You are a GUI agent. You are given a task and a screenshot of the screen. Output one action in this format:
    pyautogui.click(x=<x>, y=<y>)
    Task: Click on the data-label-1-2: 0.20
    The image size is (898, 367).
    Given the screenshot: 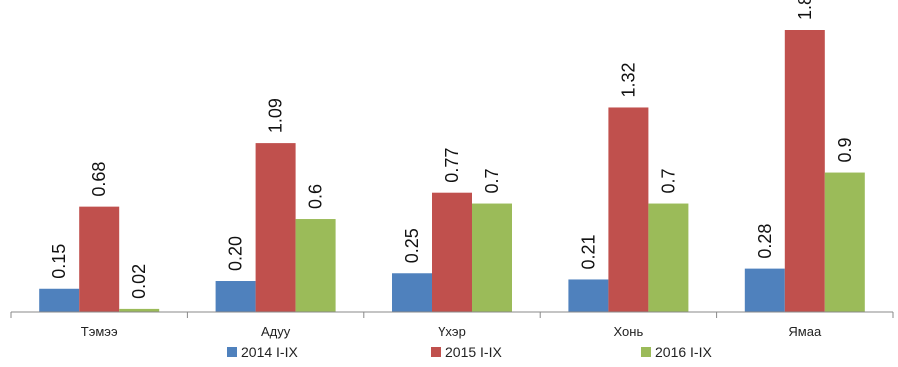 What is the action you would take?
    pyautogui.click(x=236, y=253)
    